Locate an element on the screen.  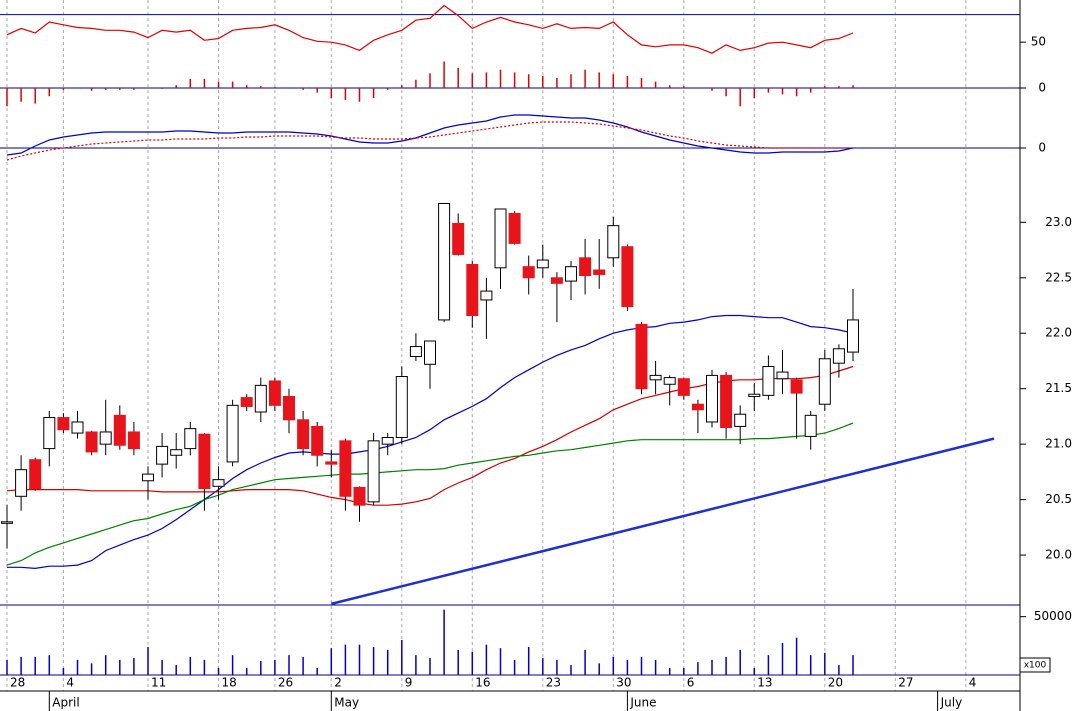
x-tick-label: 9 is located at coordinates (409, 683).